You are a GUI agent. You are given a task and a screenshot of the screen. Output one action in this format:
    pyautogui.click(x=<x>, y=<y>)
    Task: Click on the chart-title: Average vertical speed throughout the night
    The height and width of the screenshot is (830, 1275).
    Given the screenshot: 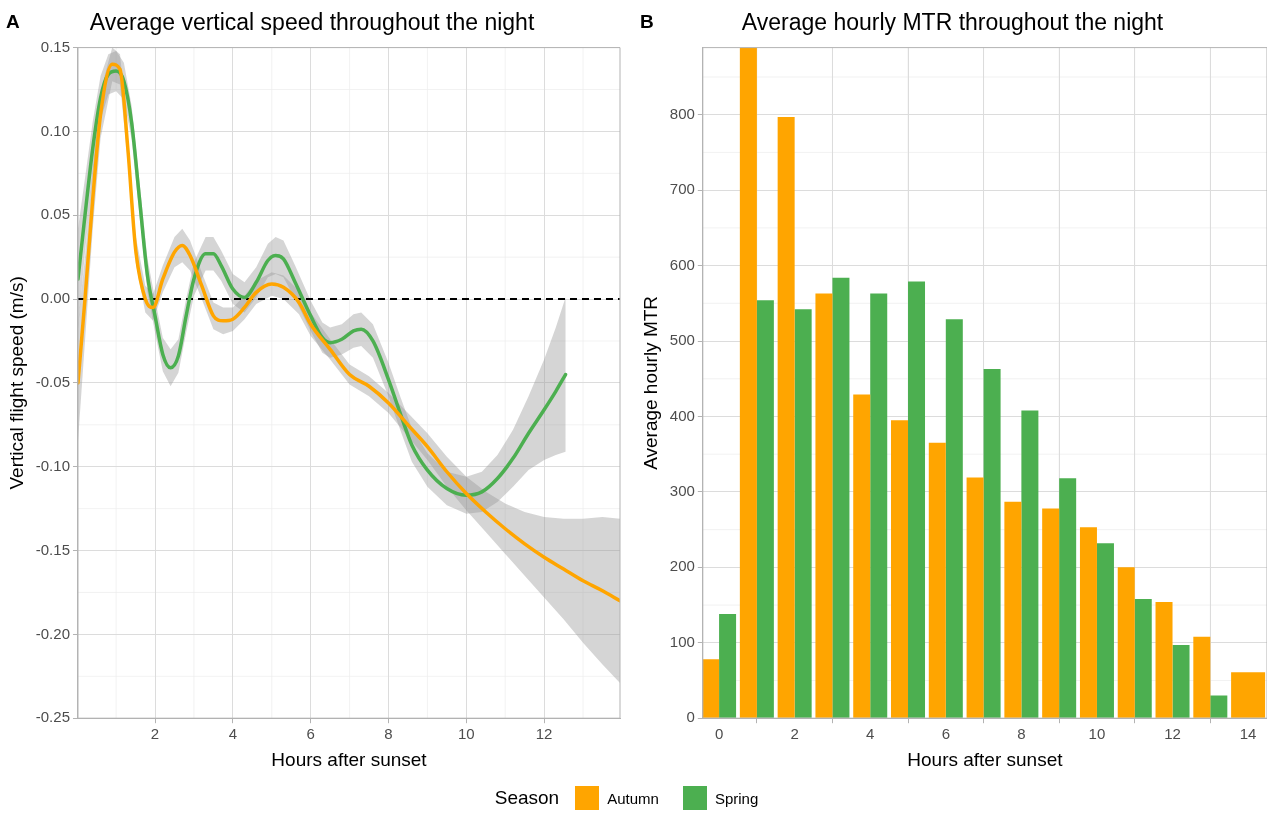 What is the action you would take?
    pyautogui.click(x=312, y=22)
    